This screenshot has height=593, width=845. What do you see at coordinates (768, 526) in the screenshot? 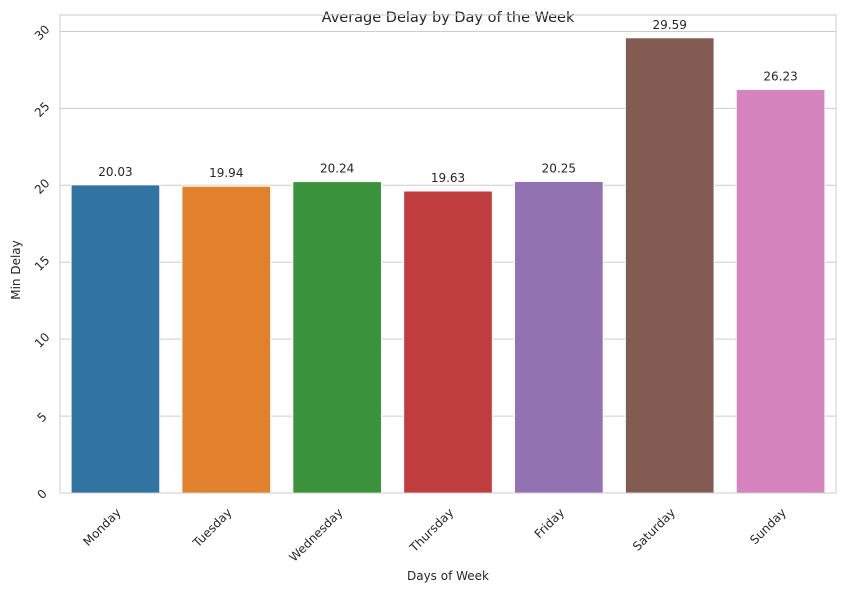
I see `x-tick-label-sunday: Sunday` at bounding box center [768, 526].